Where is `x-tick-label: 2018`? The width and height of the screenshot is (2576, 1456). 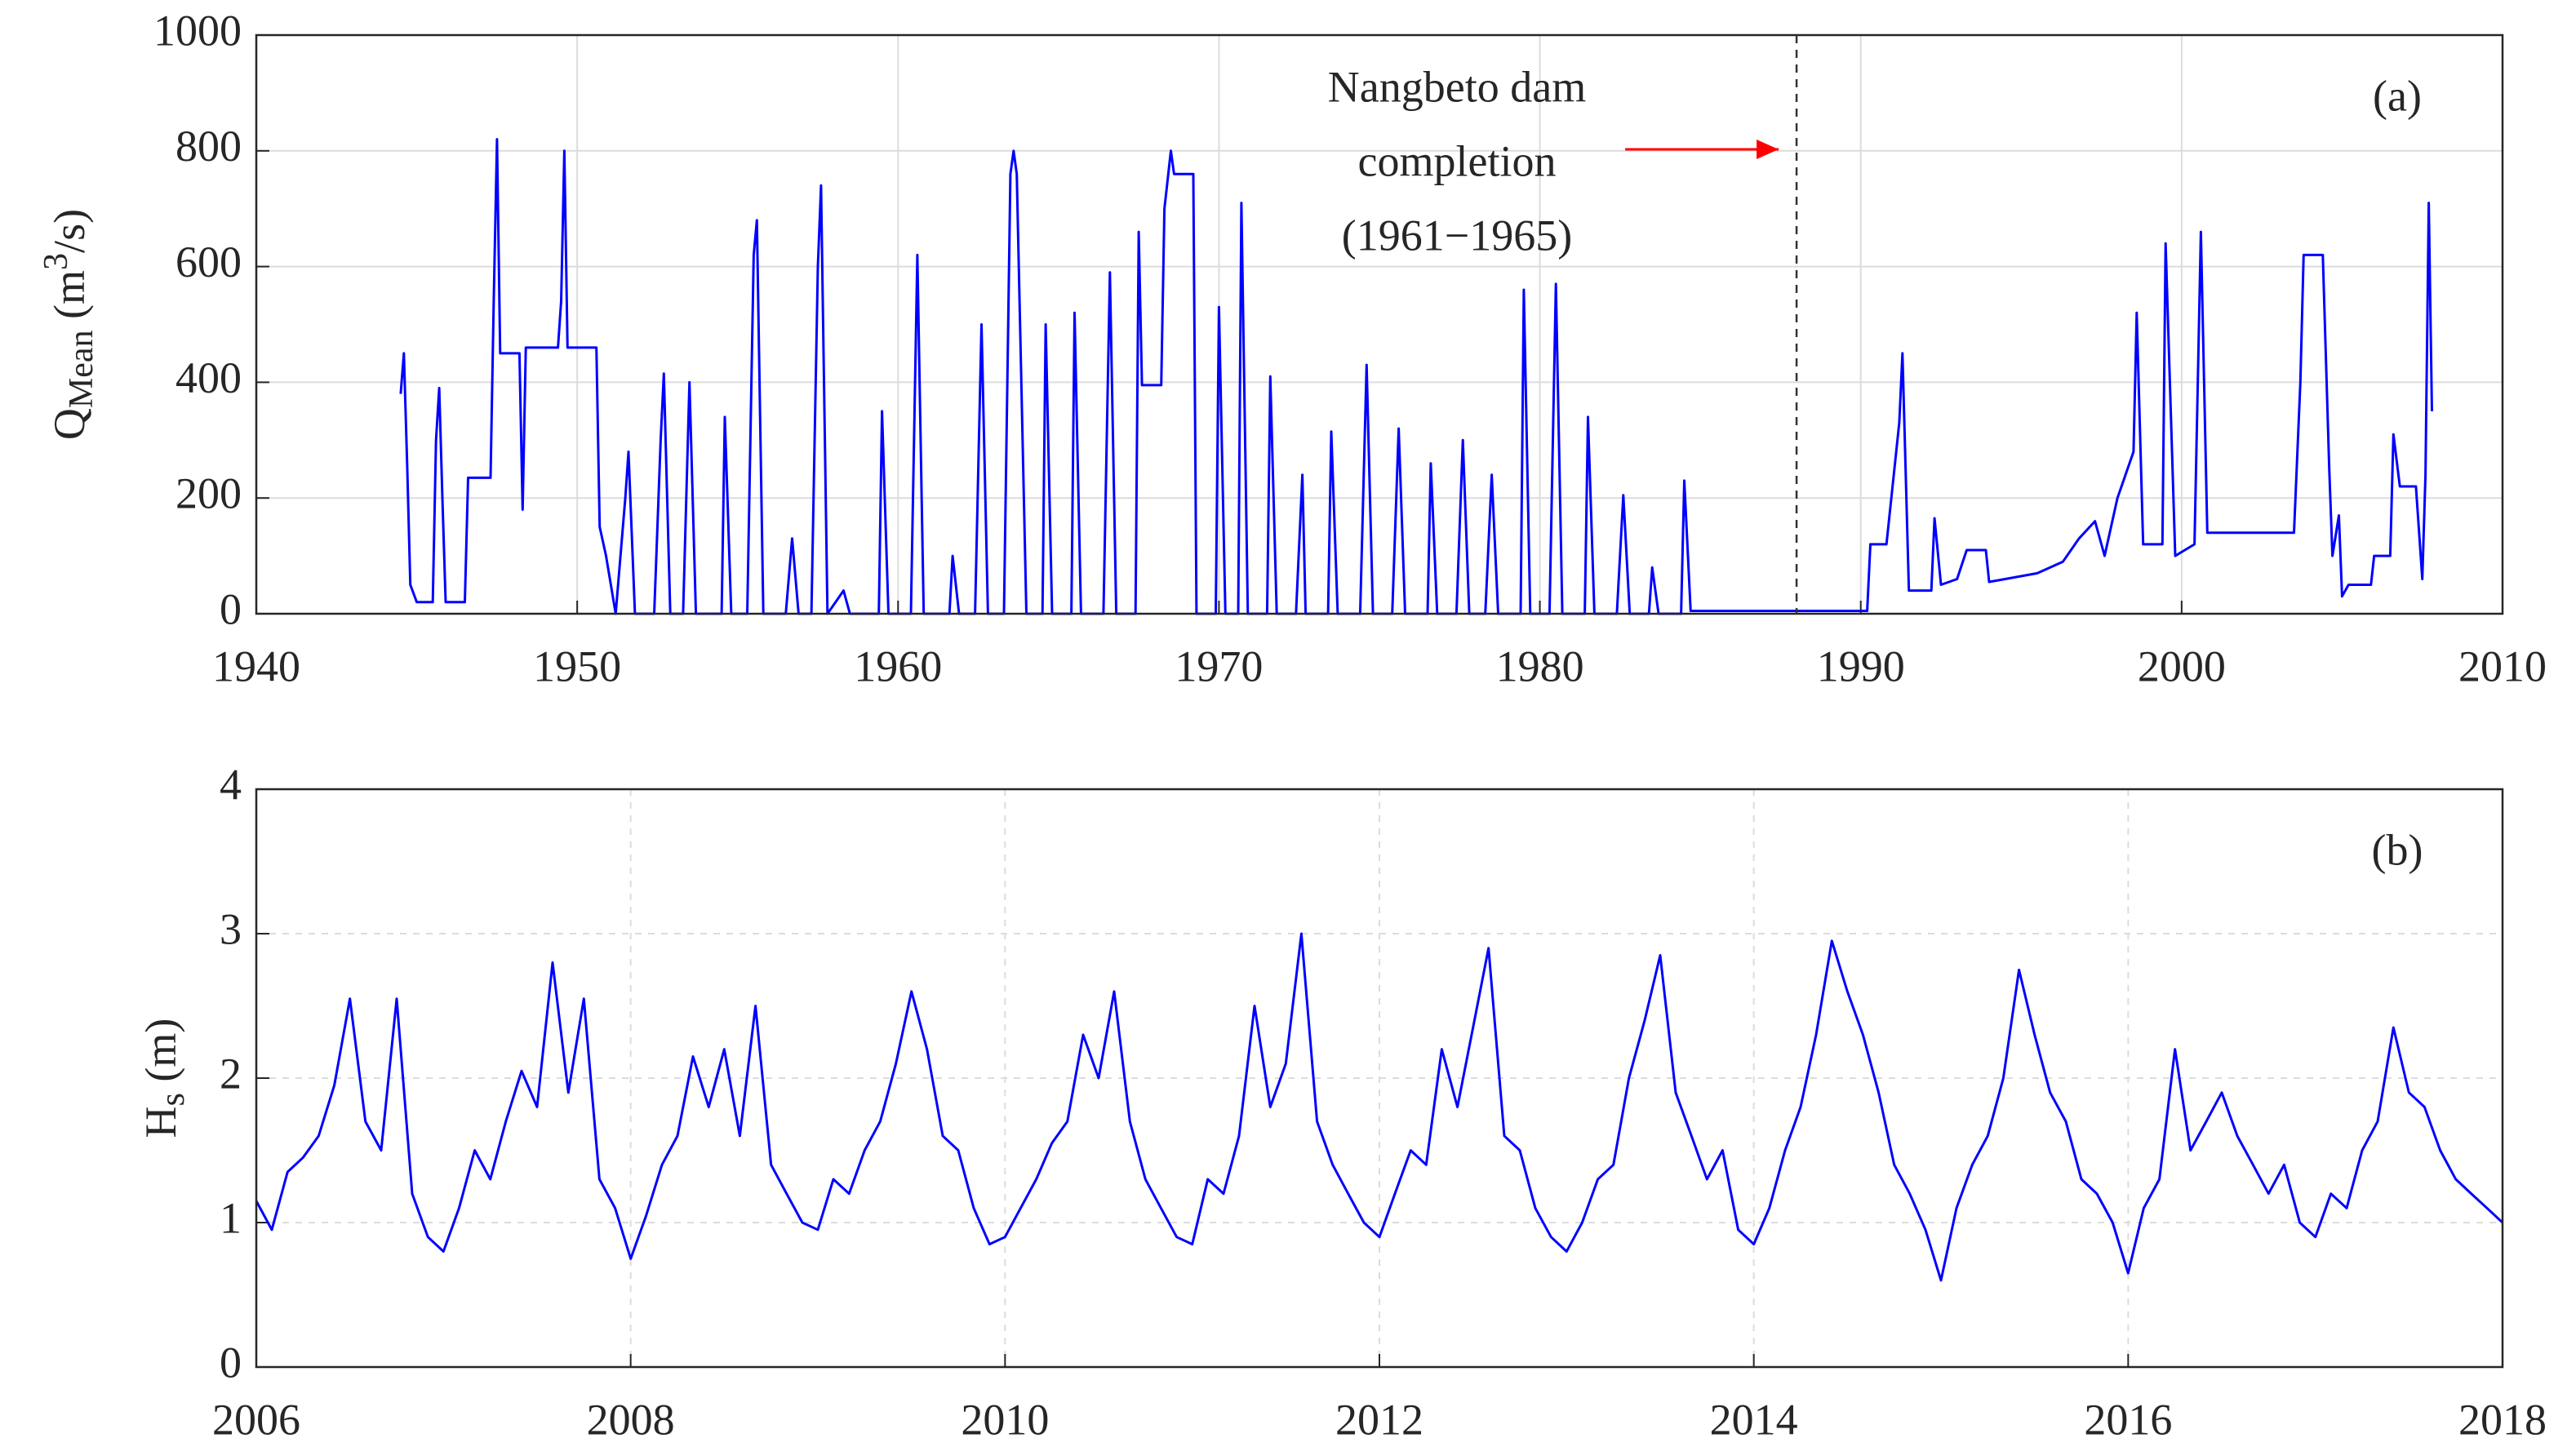
x-tick-label: 2018 is located at coordinates (2502, 1419).